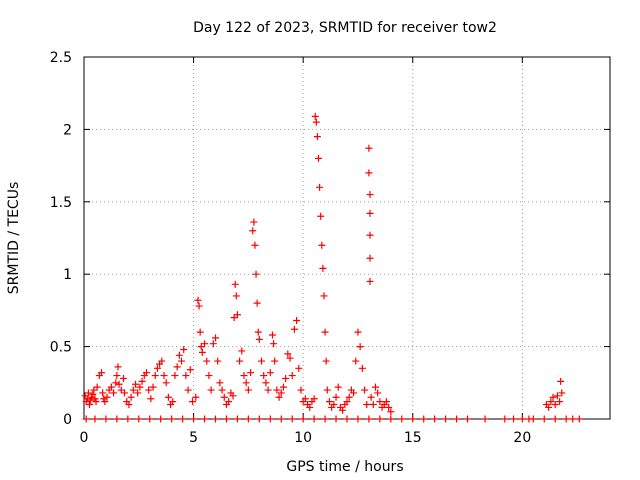 The height and width of the screenshot is (480, 640). I want to click on x-axis-label: GPS time / hours, so click(344, 467).